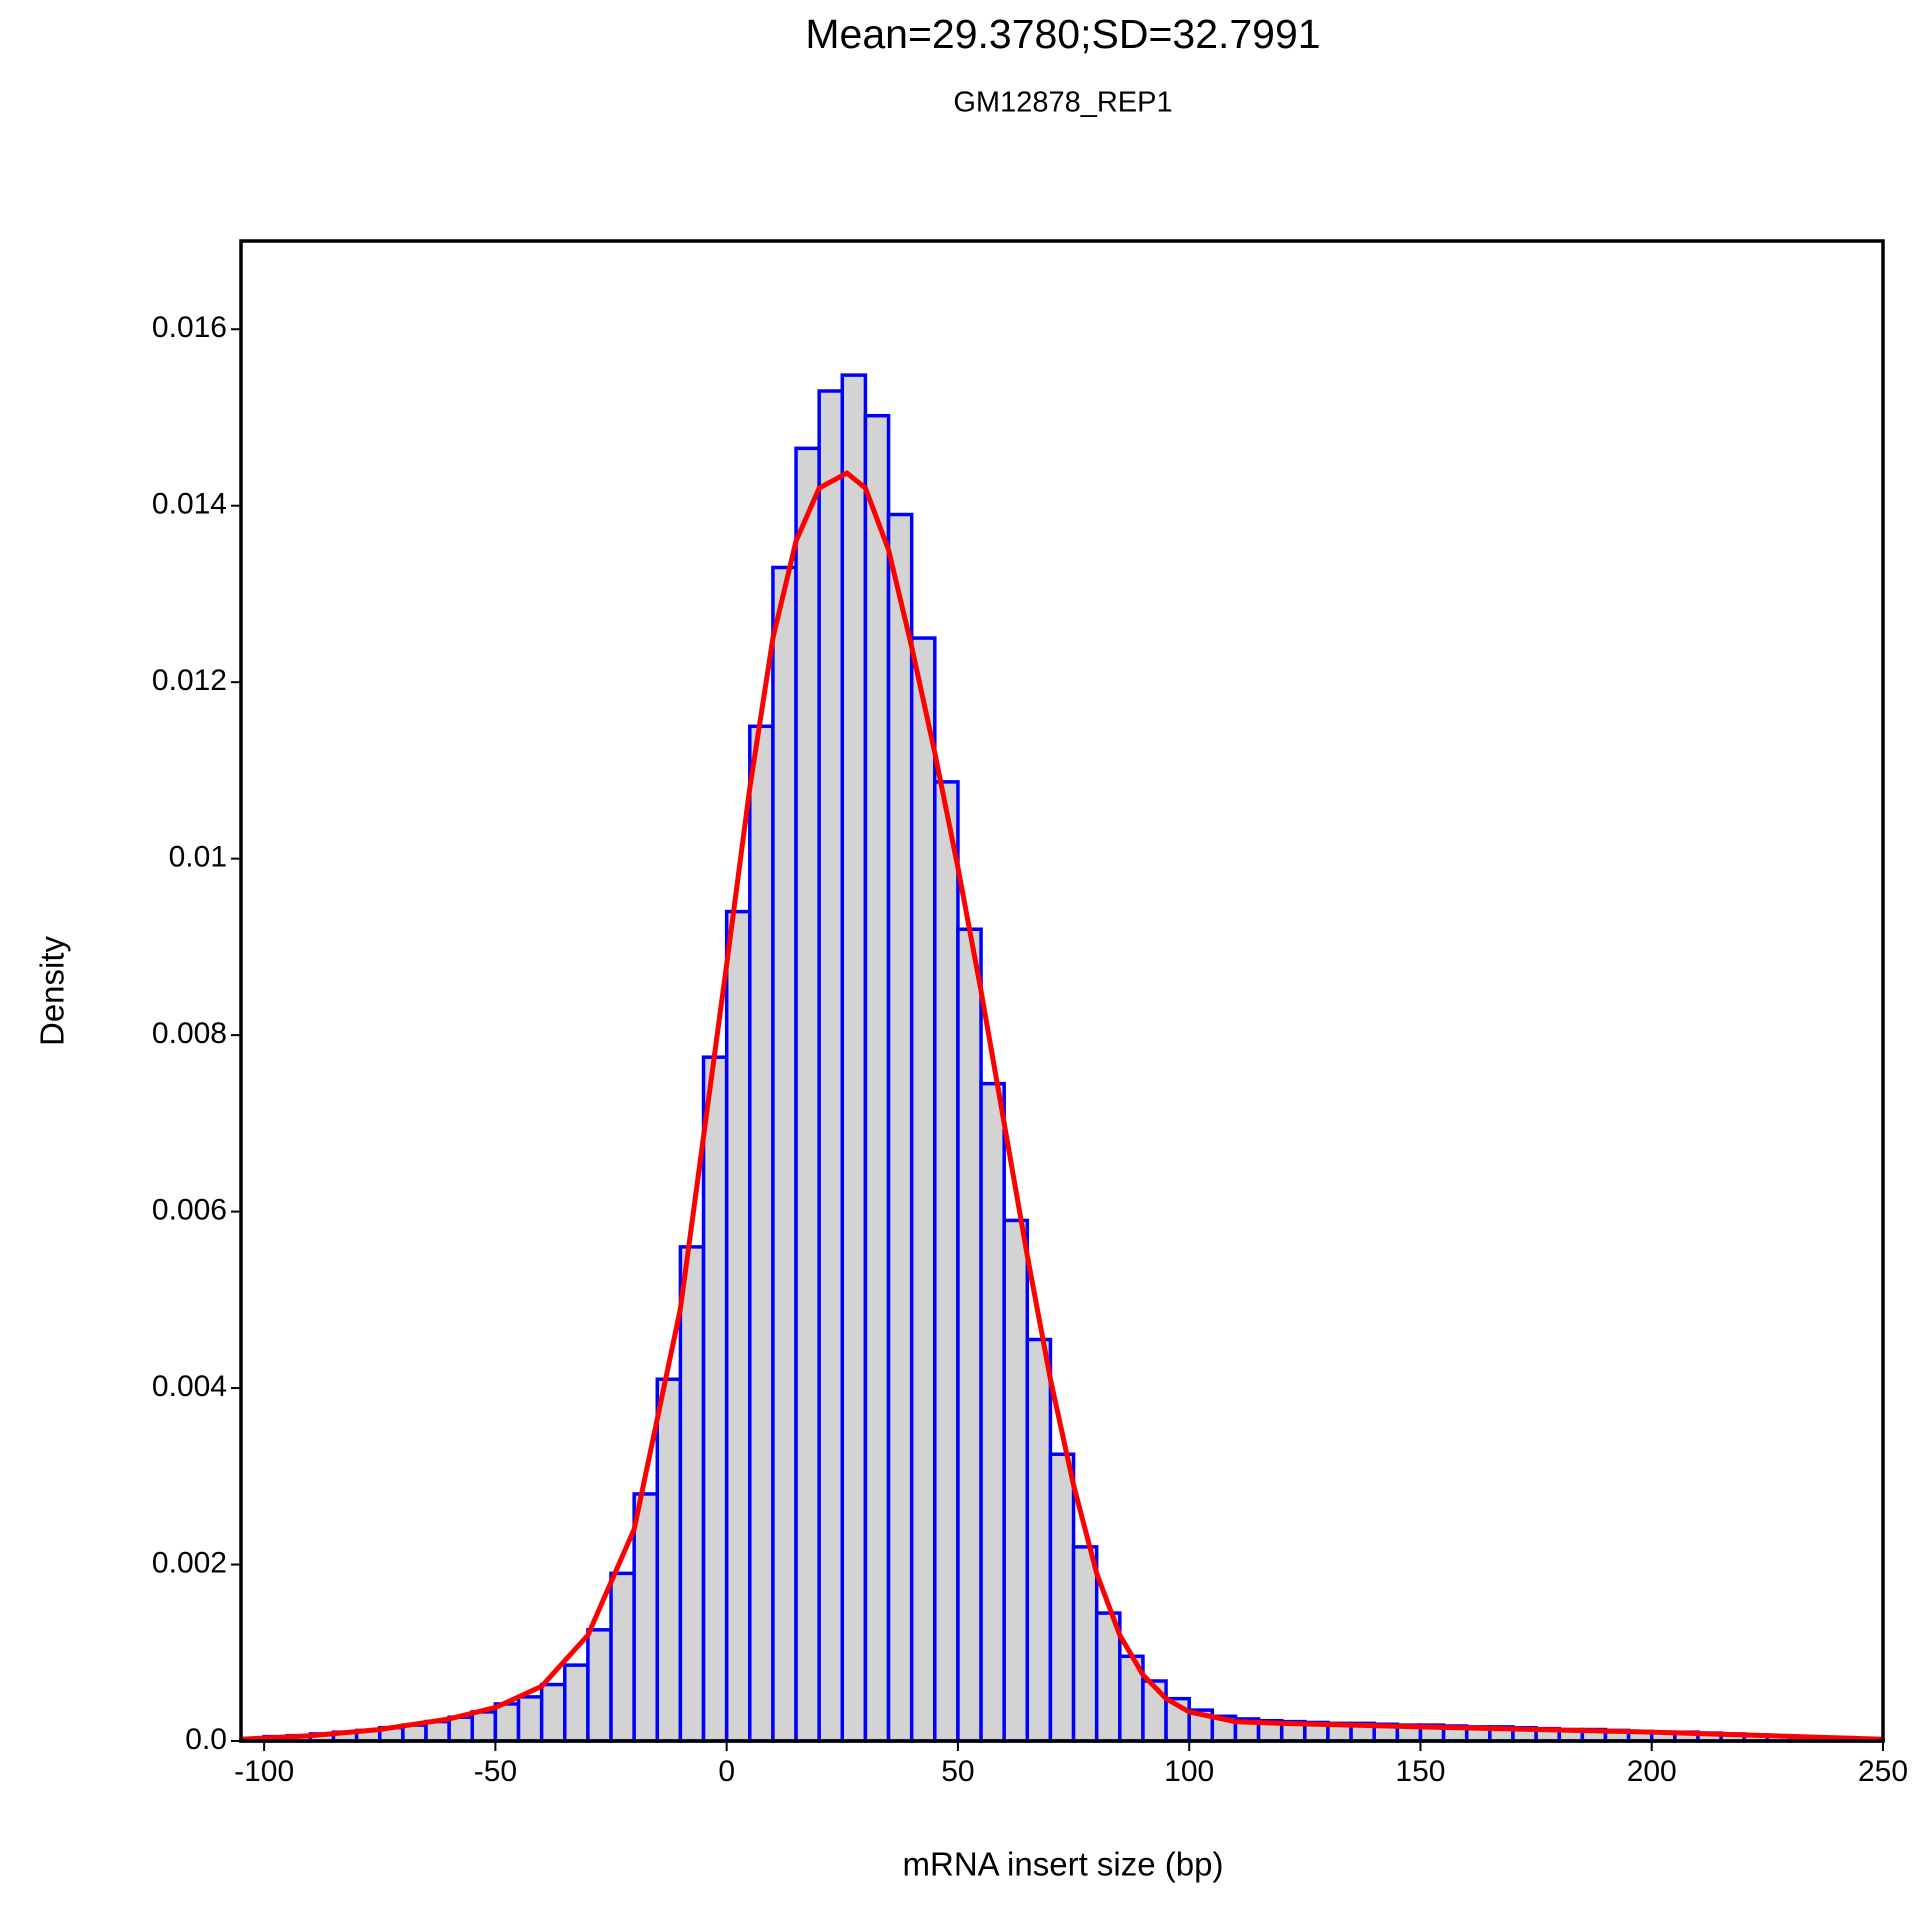 This screenshot has height=1920, width=1920. I want to click on chart-title: Mean=29.3780;SD=32.7991, so click(1062, 34).